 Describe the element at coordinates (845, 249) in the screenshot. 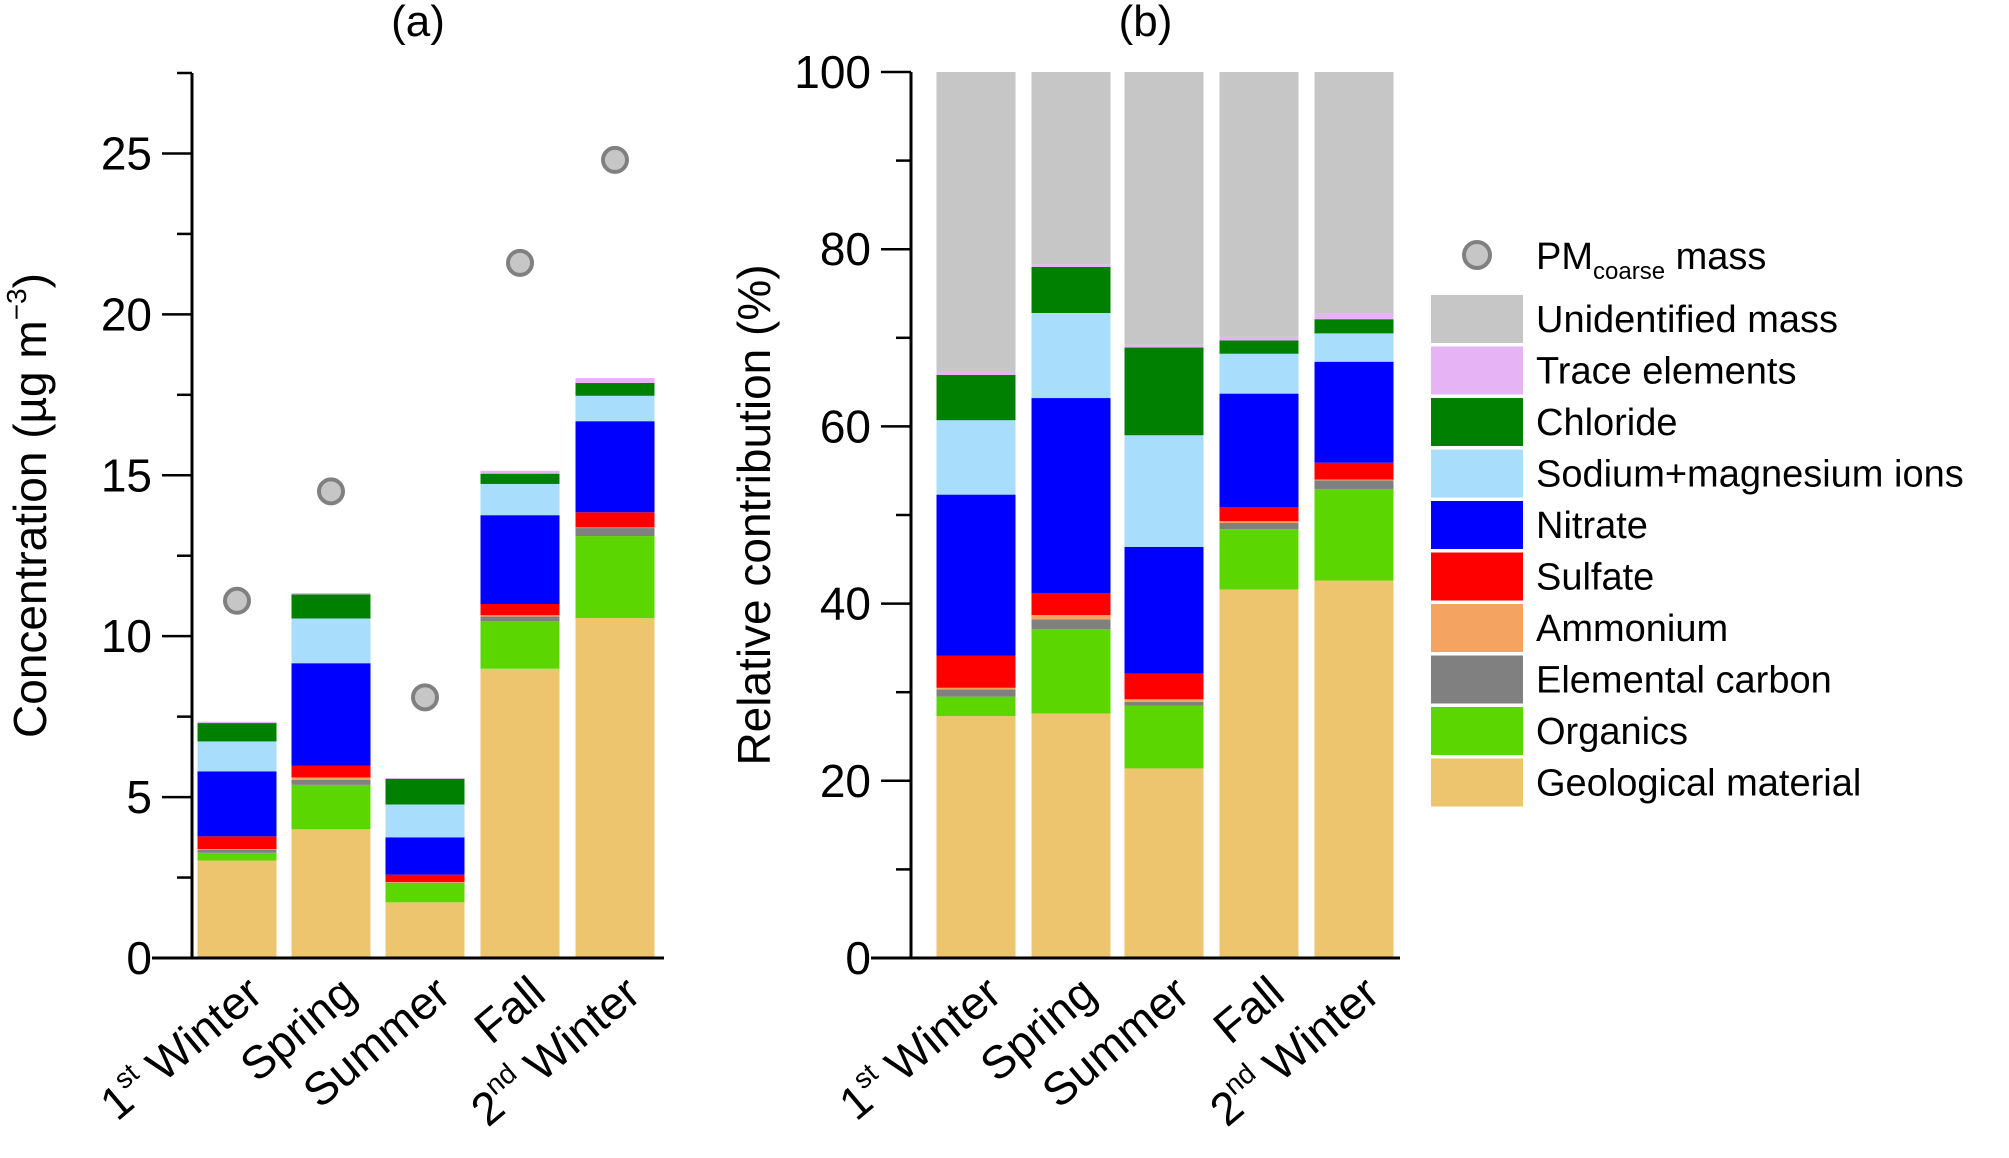

I see `y-tick-label: 80` at that location.